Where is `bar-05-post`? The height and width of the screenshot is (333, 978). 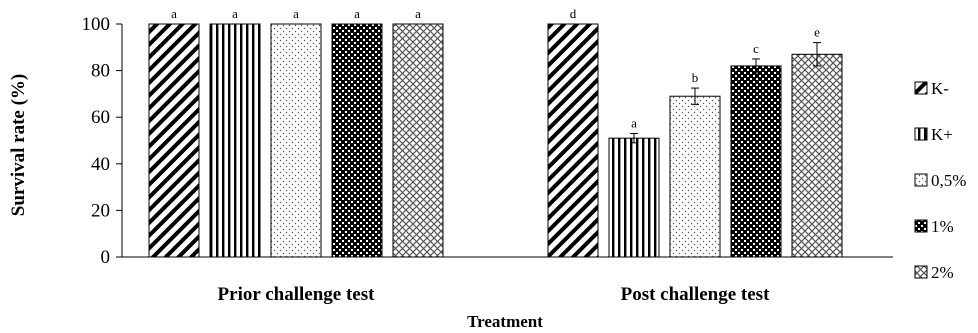 bar-05-post is located at coordinates (695, 176).